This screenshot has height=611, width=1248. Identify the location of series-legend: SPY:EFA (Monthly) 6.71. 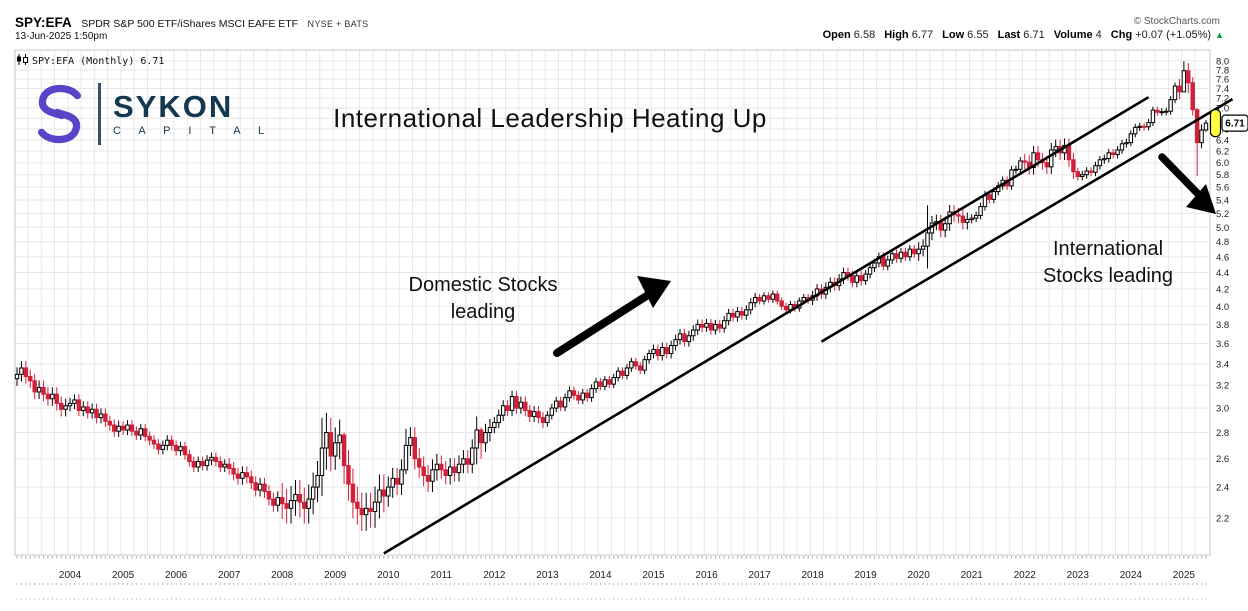
(90, 60).